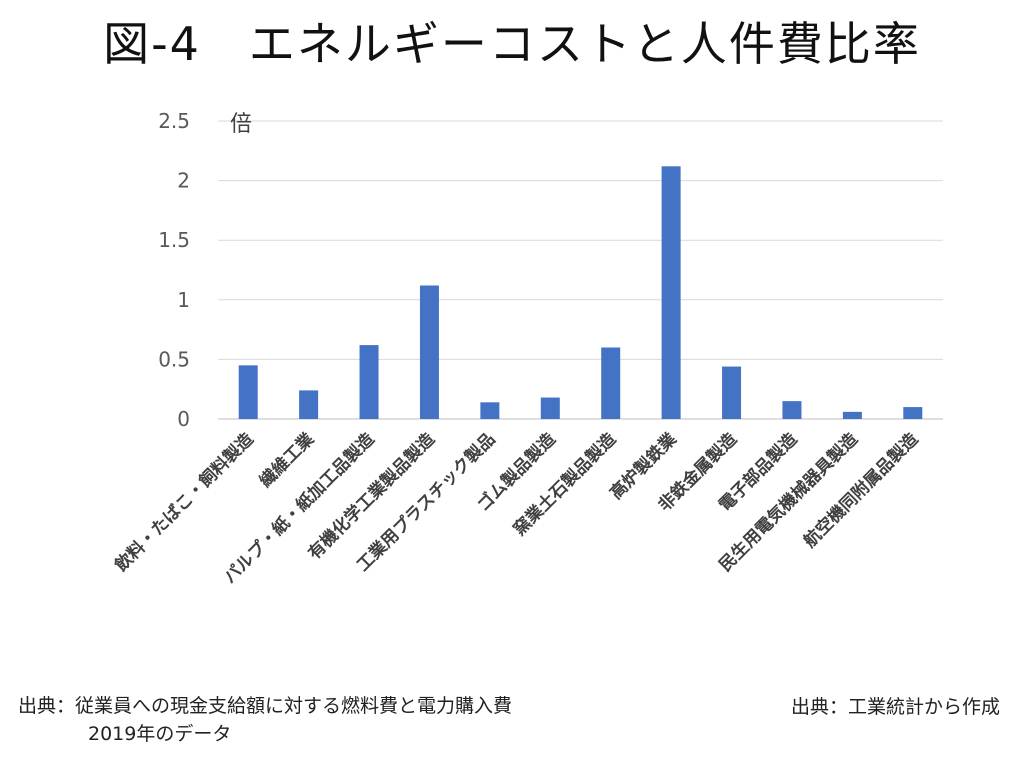  I want to click on source-note-line1: 出典：従業員への現金支給額に対する燃料費と電力購入費, so click(265, 706).